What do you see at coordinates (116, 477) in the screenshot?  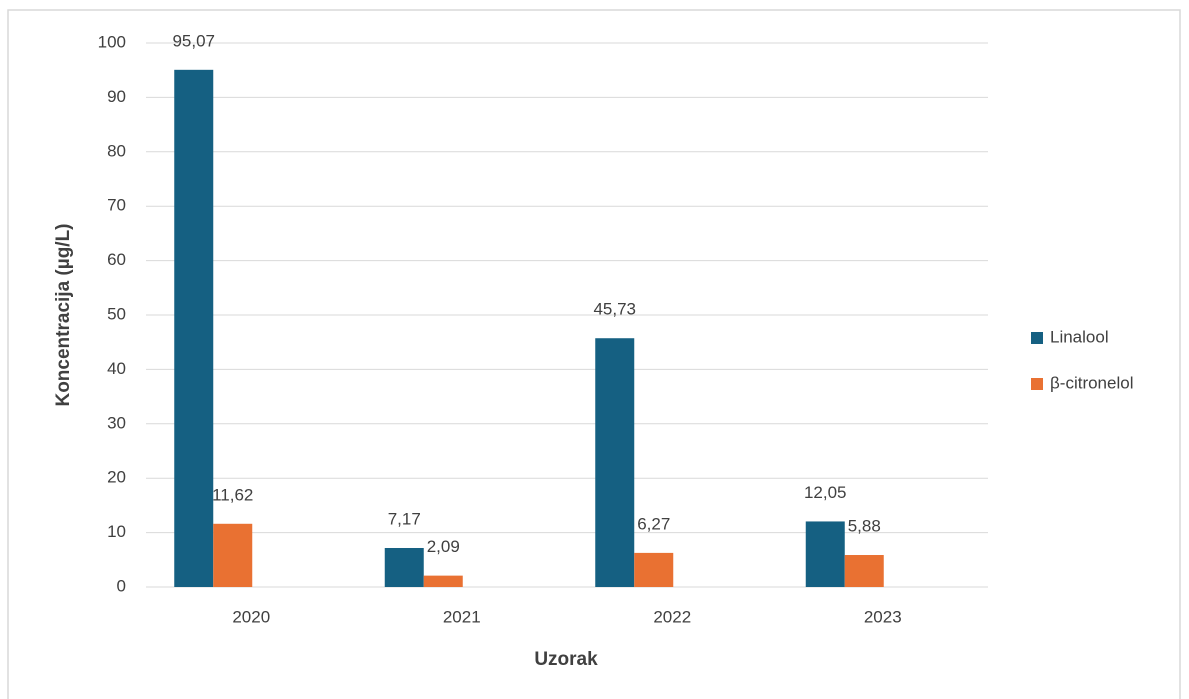 I see `y-tick-label: 20` at bounding box center [116, 477].